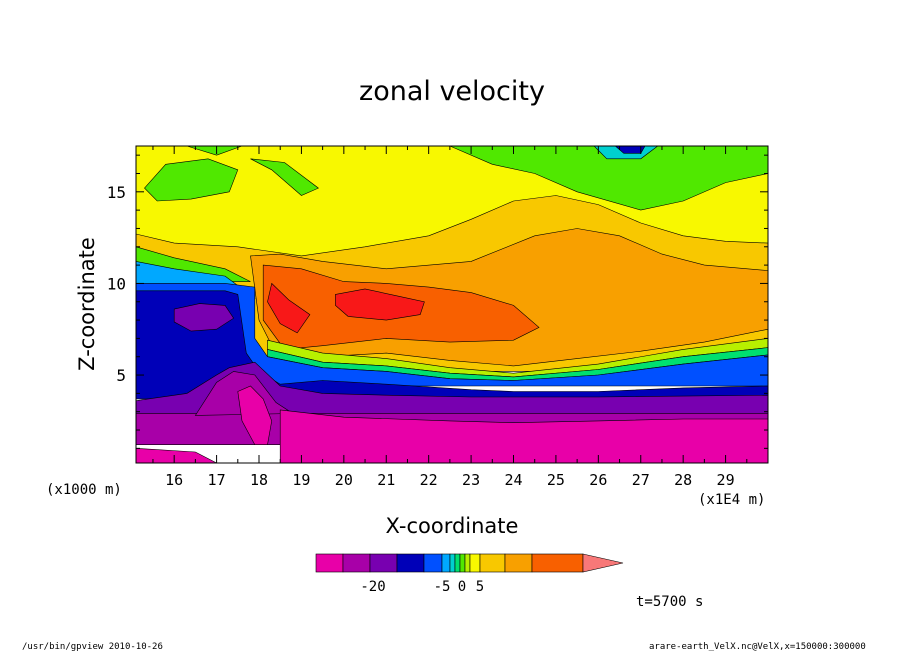  Describe the element at coordinates (452, 91) in the screenshot. I see `chart-title: zonal velocity` at that location.